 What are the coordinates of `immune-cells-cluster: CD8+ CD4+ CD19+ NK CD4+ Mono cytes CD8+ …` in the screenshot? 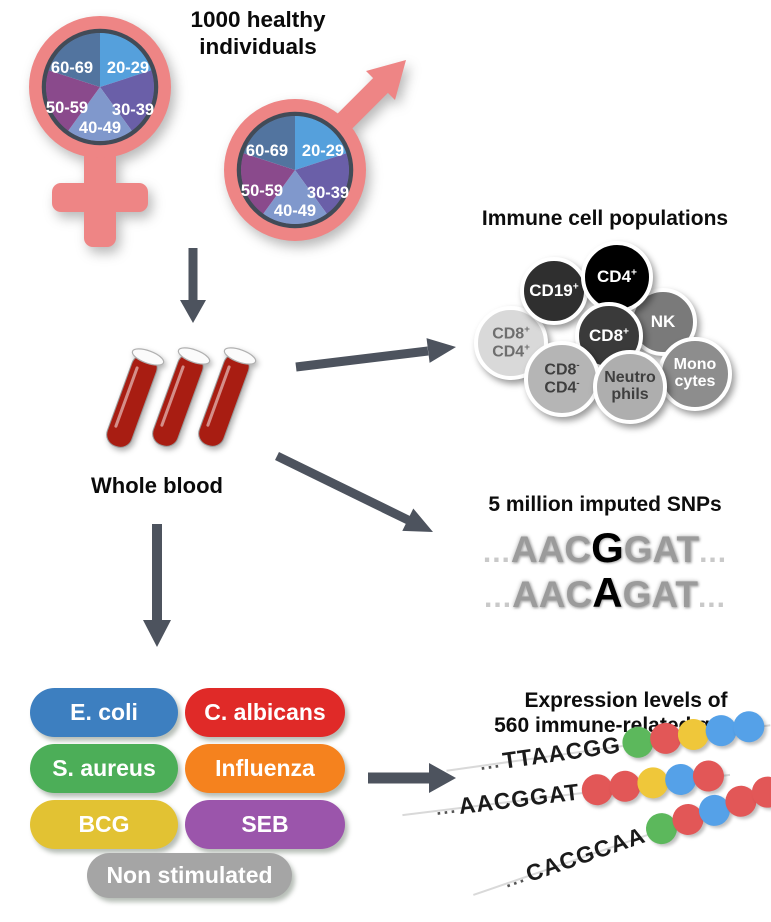 It's located at (612, 336).